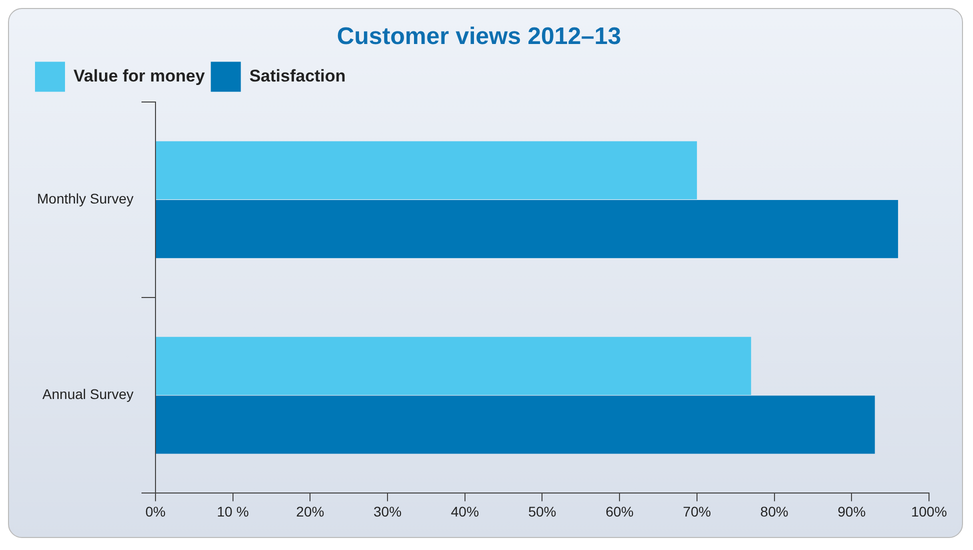 This screenshot has height=550, width=973. What do you see at coordinates (852, 511) in the screenshot?
I see `x-tick-label: 90%` at bounding box center [852, 511].